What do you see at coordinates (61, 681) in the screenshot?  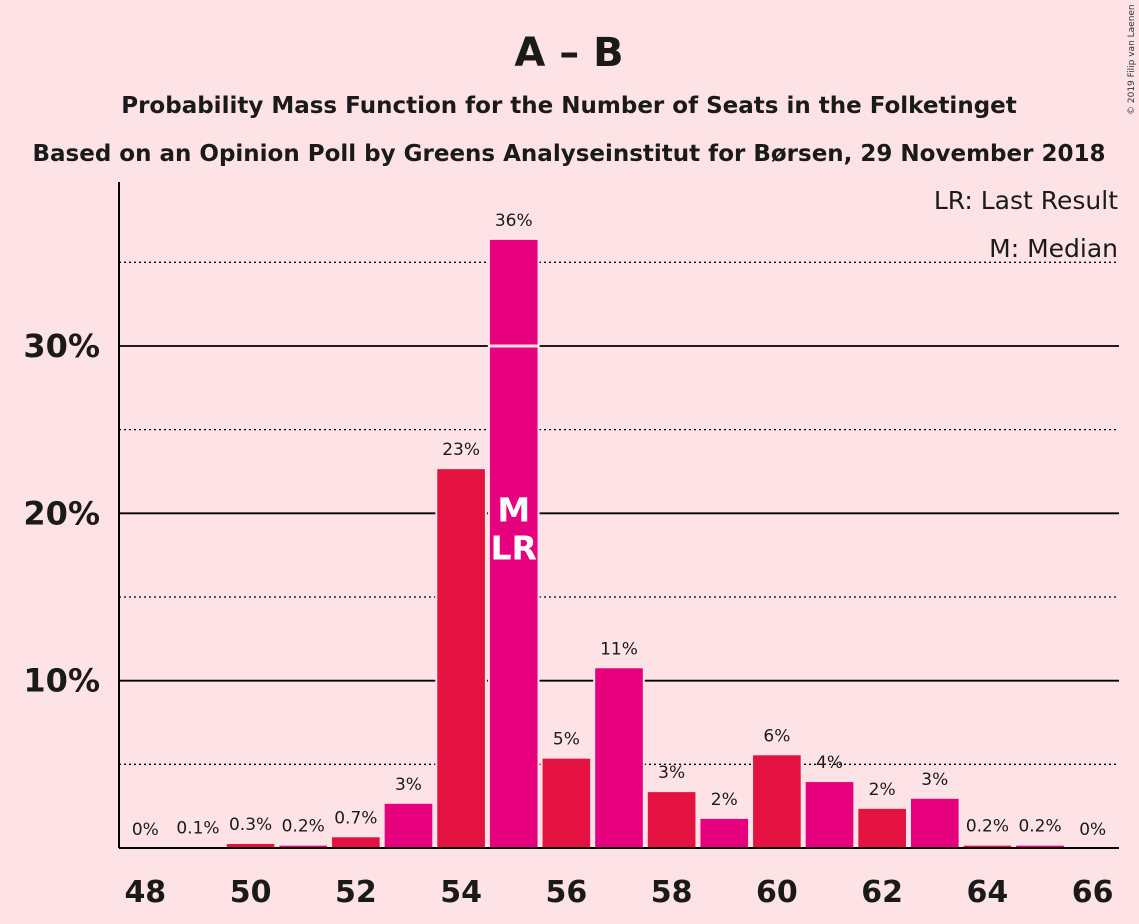 I see `y-tick-label: 10%` at bounding box center [61, 681].